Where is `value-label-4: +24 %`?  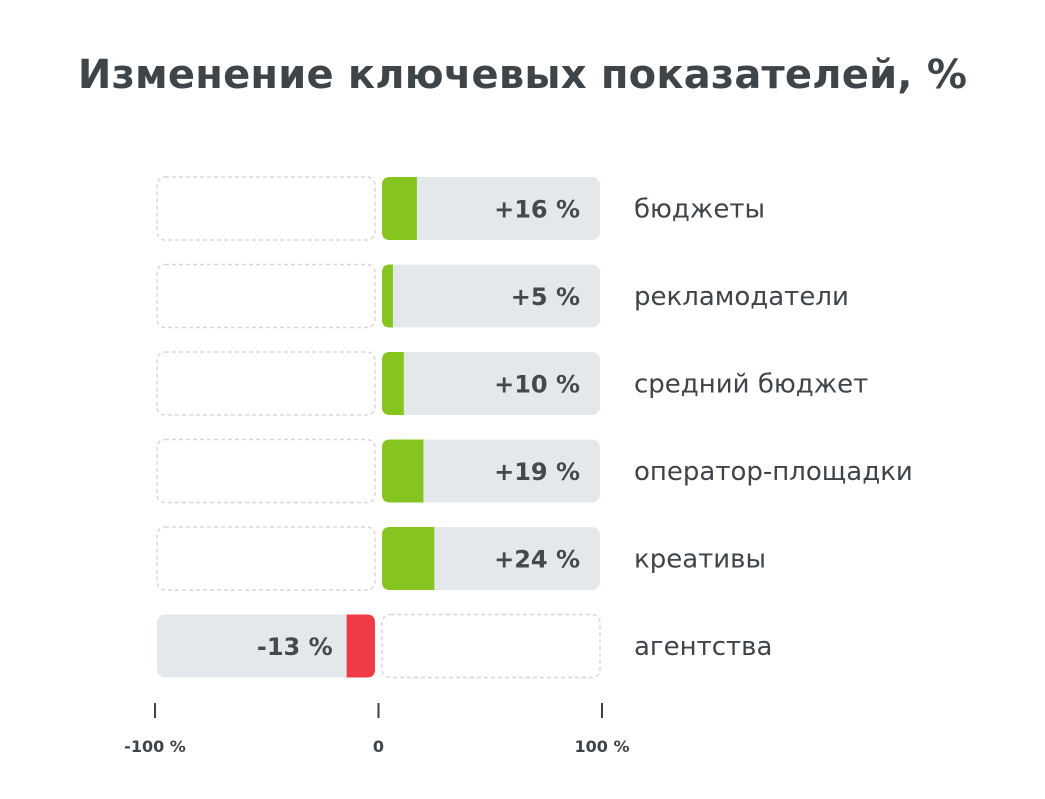
value-label-4: +24 % is located at coordinates (537, 560).